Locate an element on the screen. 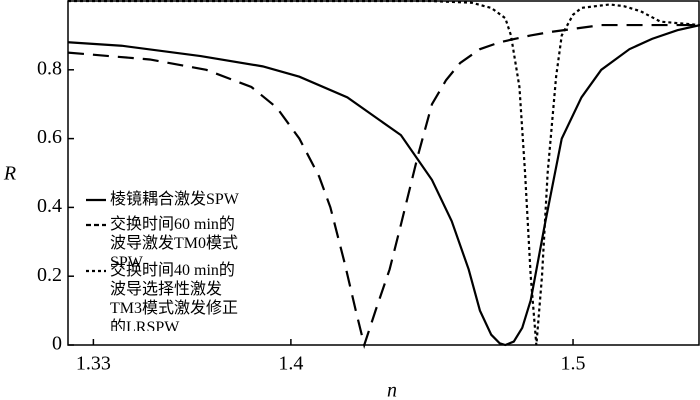 The image size is (700, 400). x-tick-label: 1.33 is located at coordinates (93, 364).